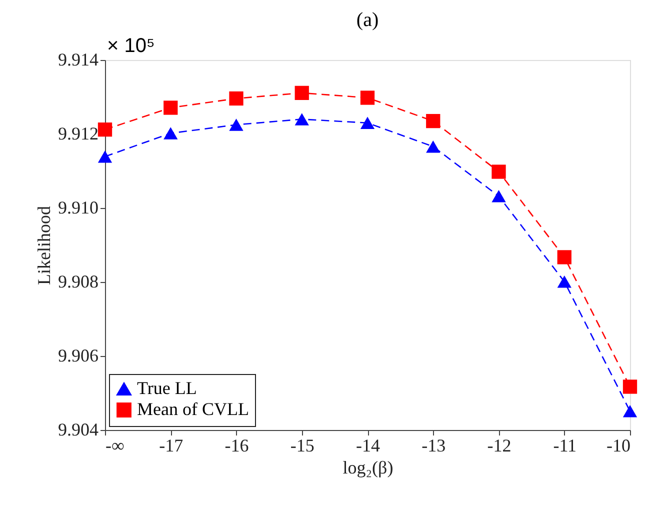  Describe the element at coordinates (78, 60) in the screenshot. I see `y-tick-label: 9.914` at that location.